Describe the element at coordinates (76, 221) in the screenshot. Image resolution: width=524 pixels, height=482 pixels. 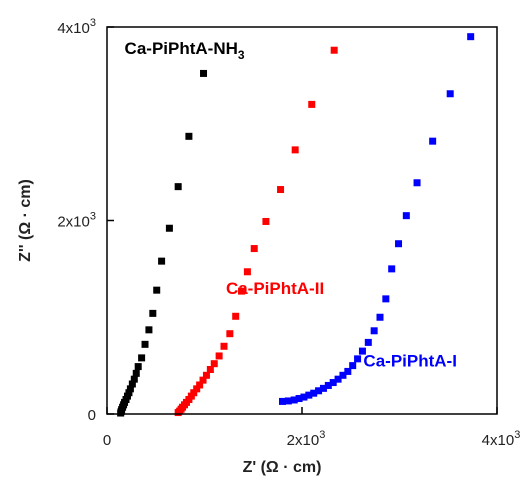
I see `y-tick-label: 2x10³` at that location.